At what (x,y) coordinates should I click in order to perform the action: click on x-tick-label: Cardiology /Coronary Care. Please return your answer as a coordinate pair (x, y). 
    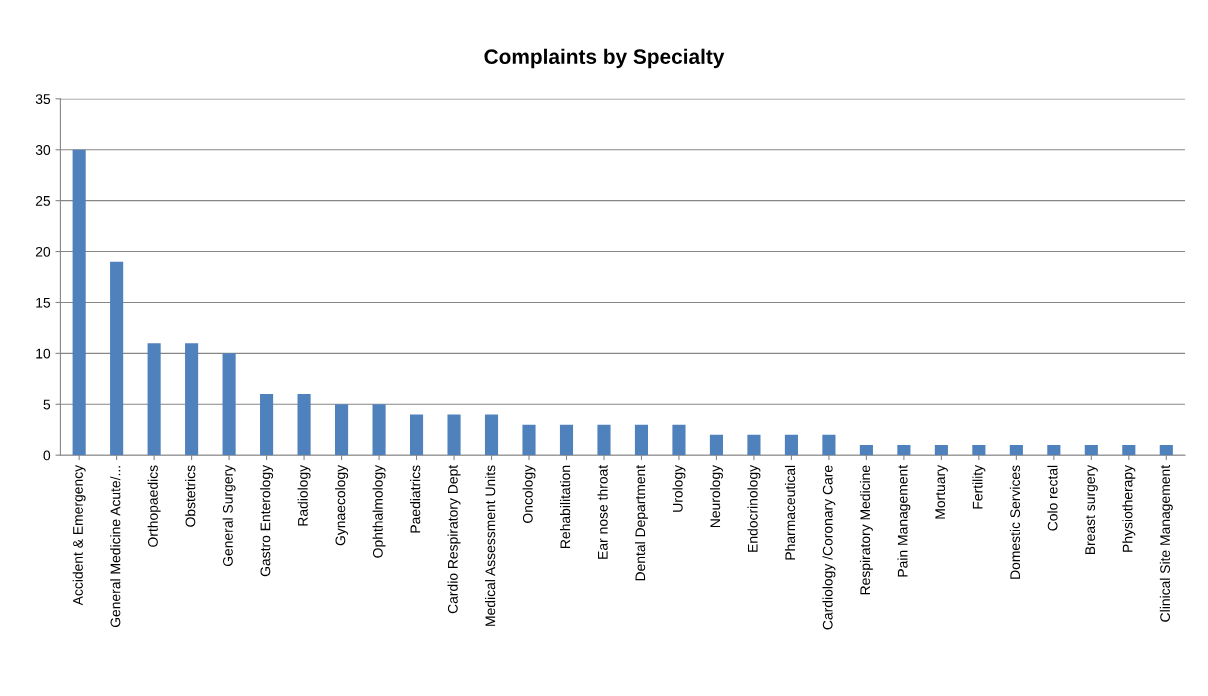
    Looking at the image, I should click on (829, 547).